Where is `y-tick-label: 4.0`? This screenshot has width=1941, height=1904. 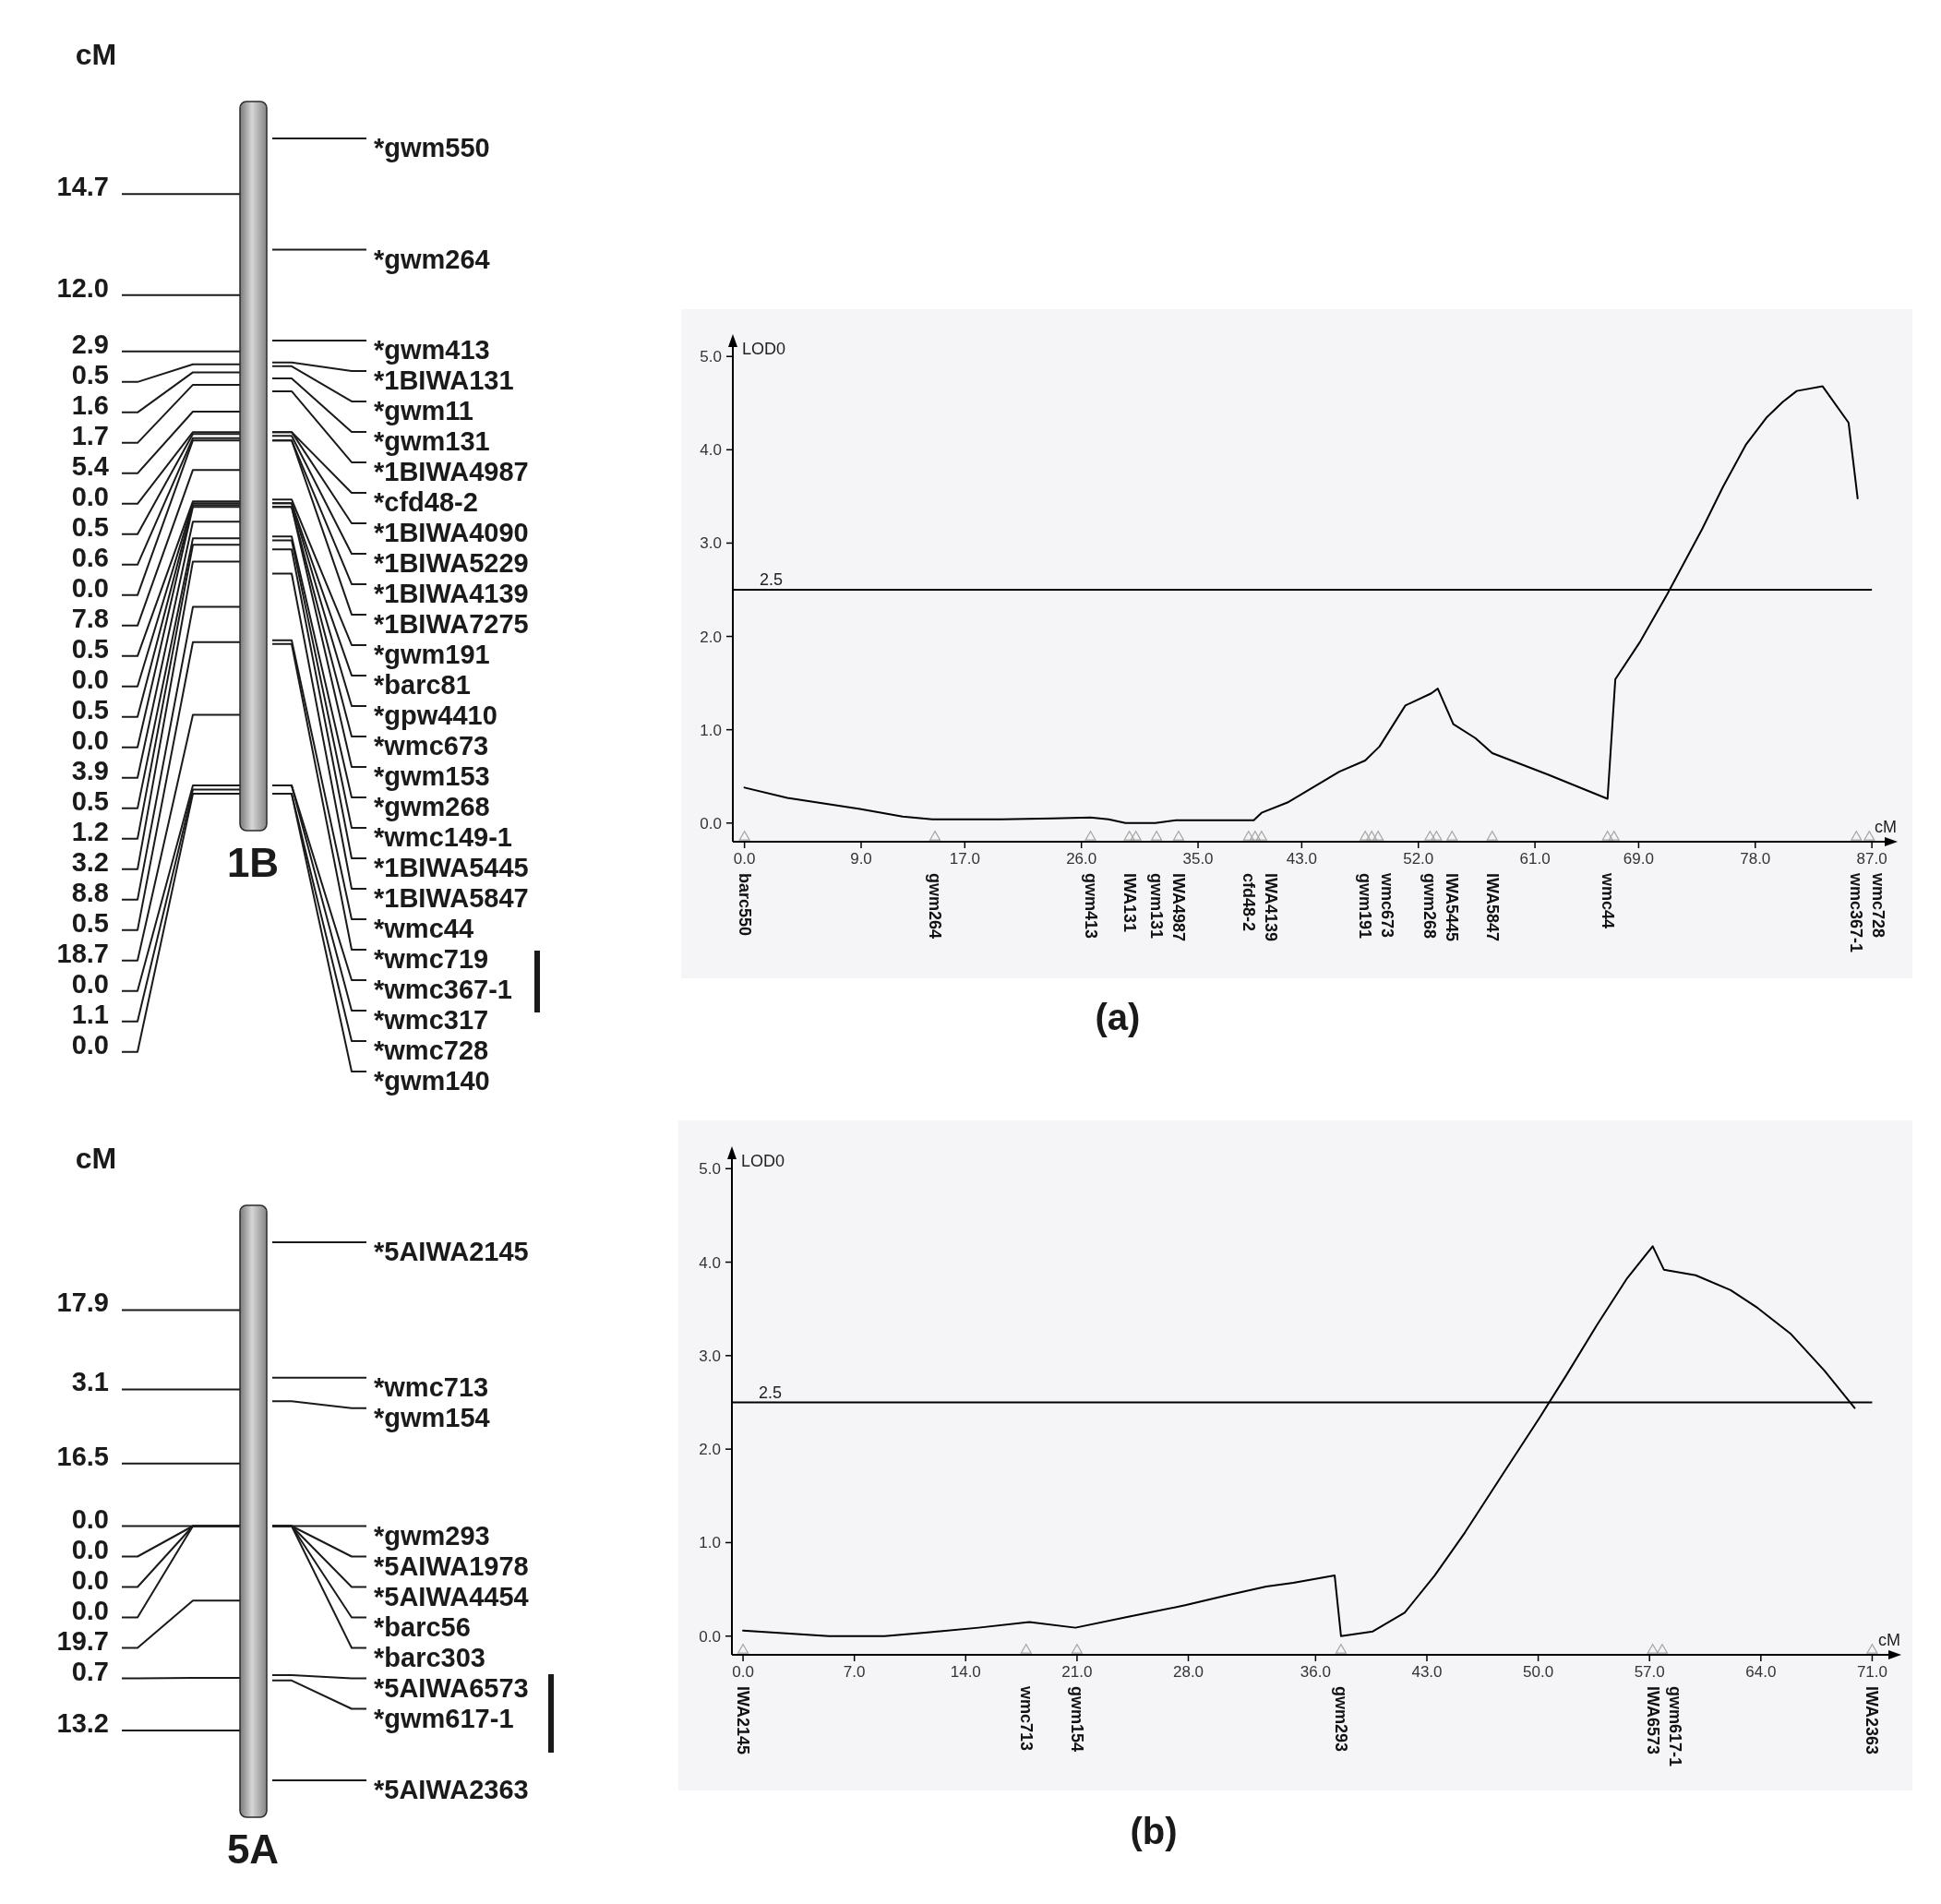 y-tick-label: 4.0 is located at coordinates (710, 1262).